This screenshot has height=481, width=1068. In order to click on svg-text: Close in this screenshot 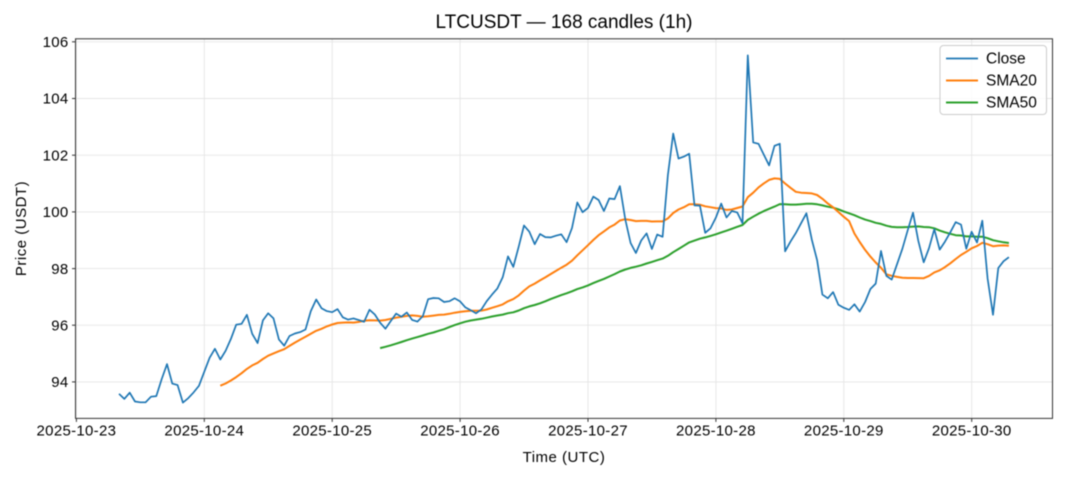, I will do `click(1006, 59)`.